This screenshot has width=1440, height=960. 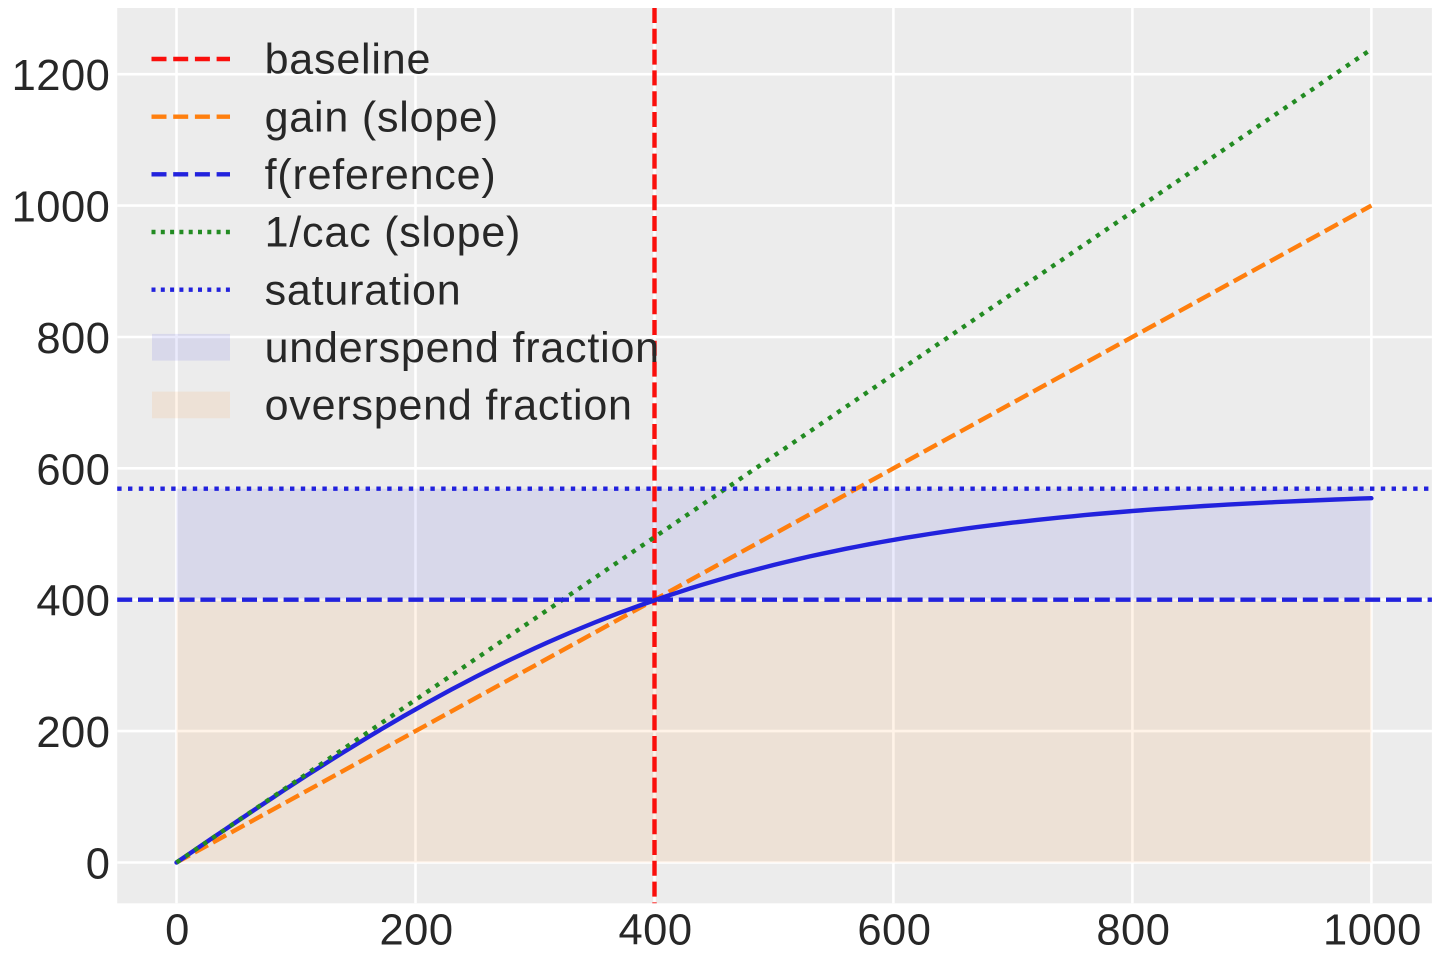 What do you see at coordinates (449, 406) in the screenshot?
I see `svg-text: overspend fraction` at bounding box center [449, 406].